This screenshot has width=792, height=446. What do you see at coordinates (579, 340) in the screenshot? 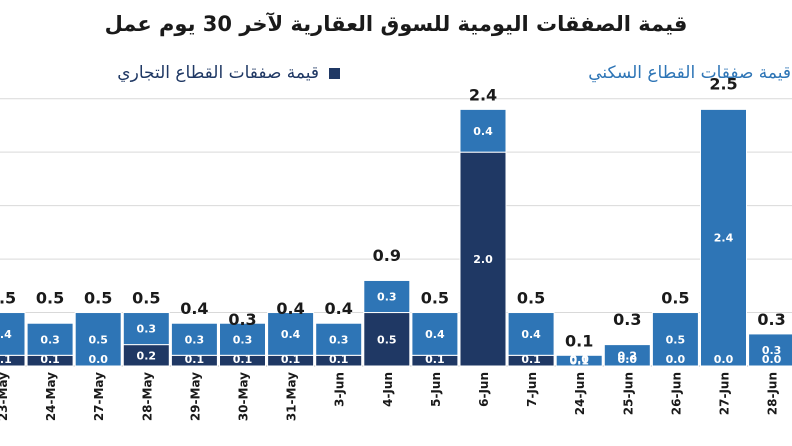
I see `total-label-12: 0.1` at bounding box center [579, 340].